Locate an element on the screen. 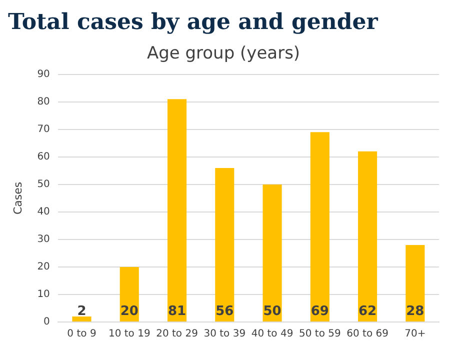 This screenshot has height=354, width=457. chart-title: Total cases by age and gender is located at coordinates (193, 22).